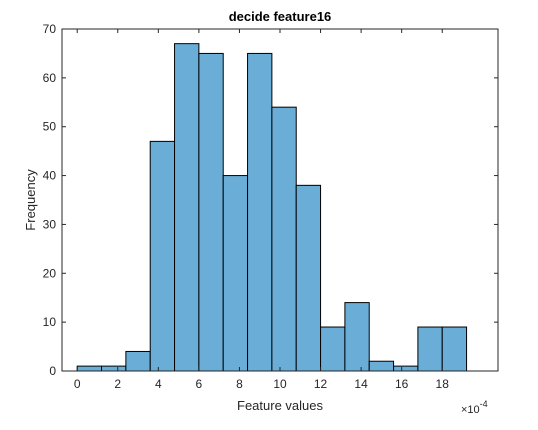 This screenshot has height=430, width=538. What do you see at coordinates (50, 224) in the screenshot?
I see `y-tick-label: 30` at bounding box center [50, 224].